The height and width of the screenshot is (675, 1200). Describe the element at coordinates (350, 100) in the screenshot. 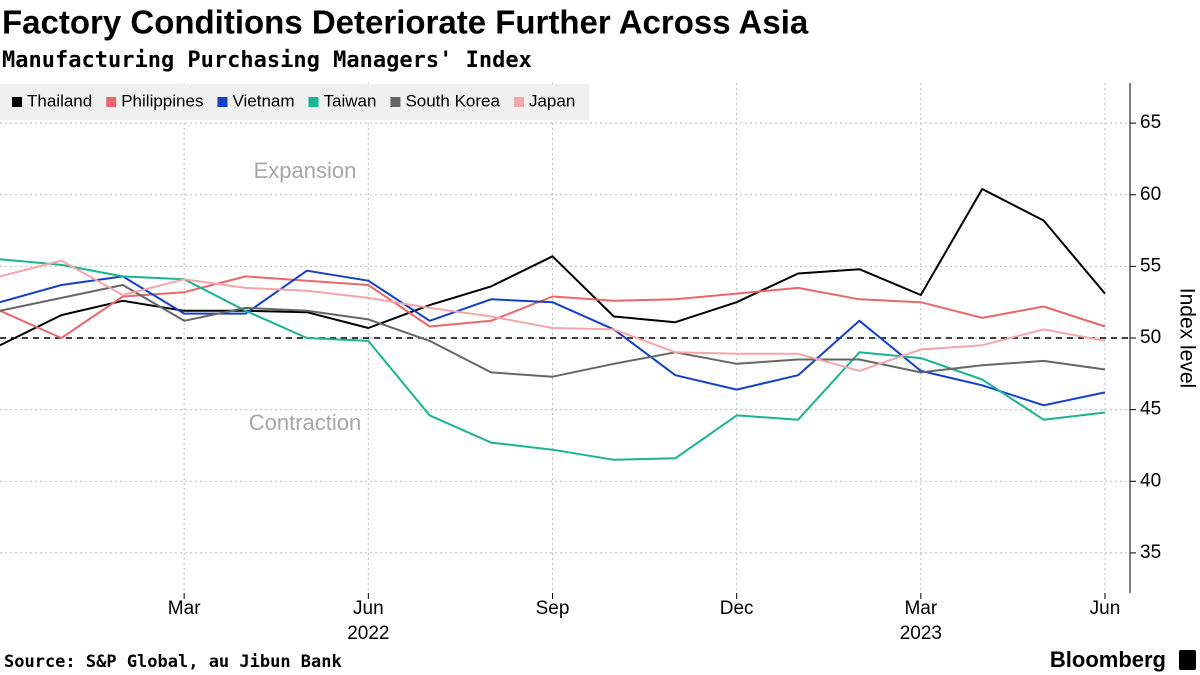

I see `legend-label: Taiwan` at that location.